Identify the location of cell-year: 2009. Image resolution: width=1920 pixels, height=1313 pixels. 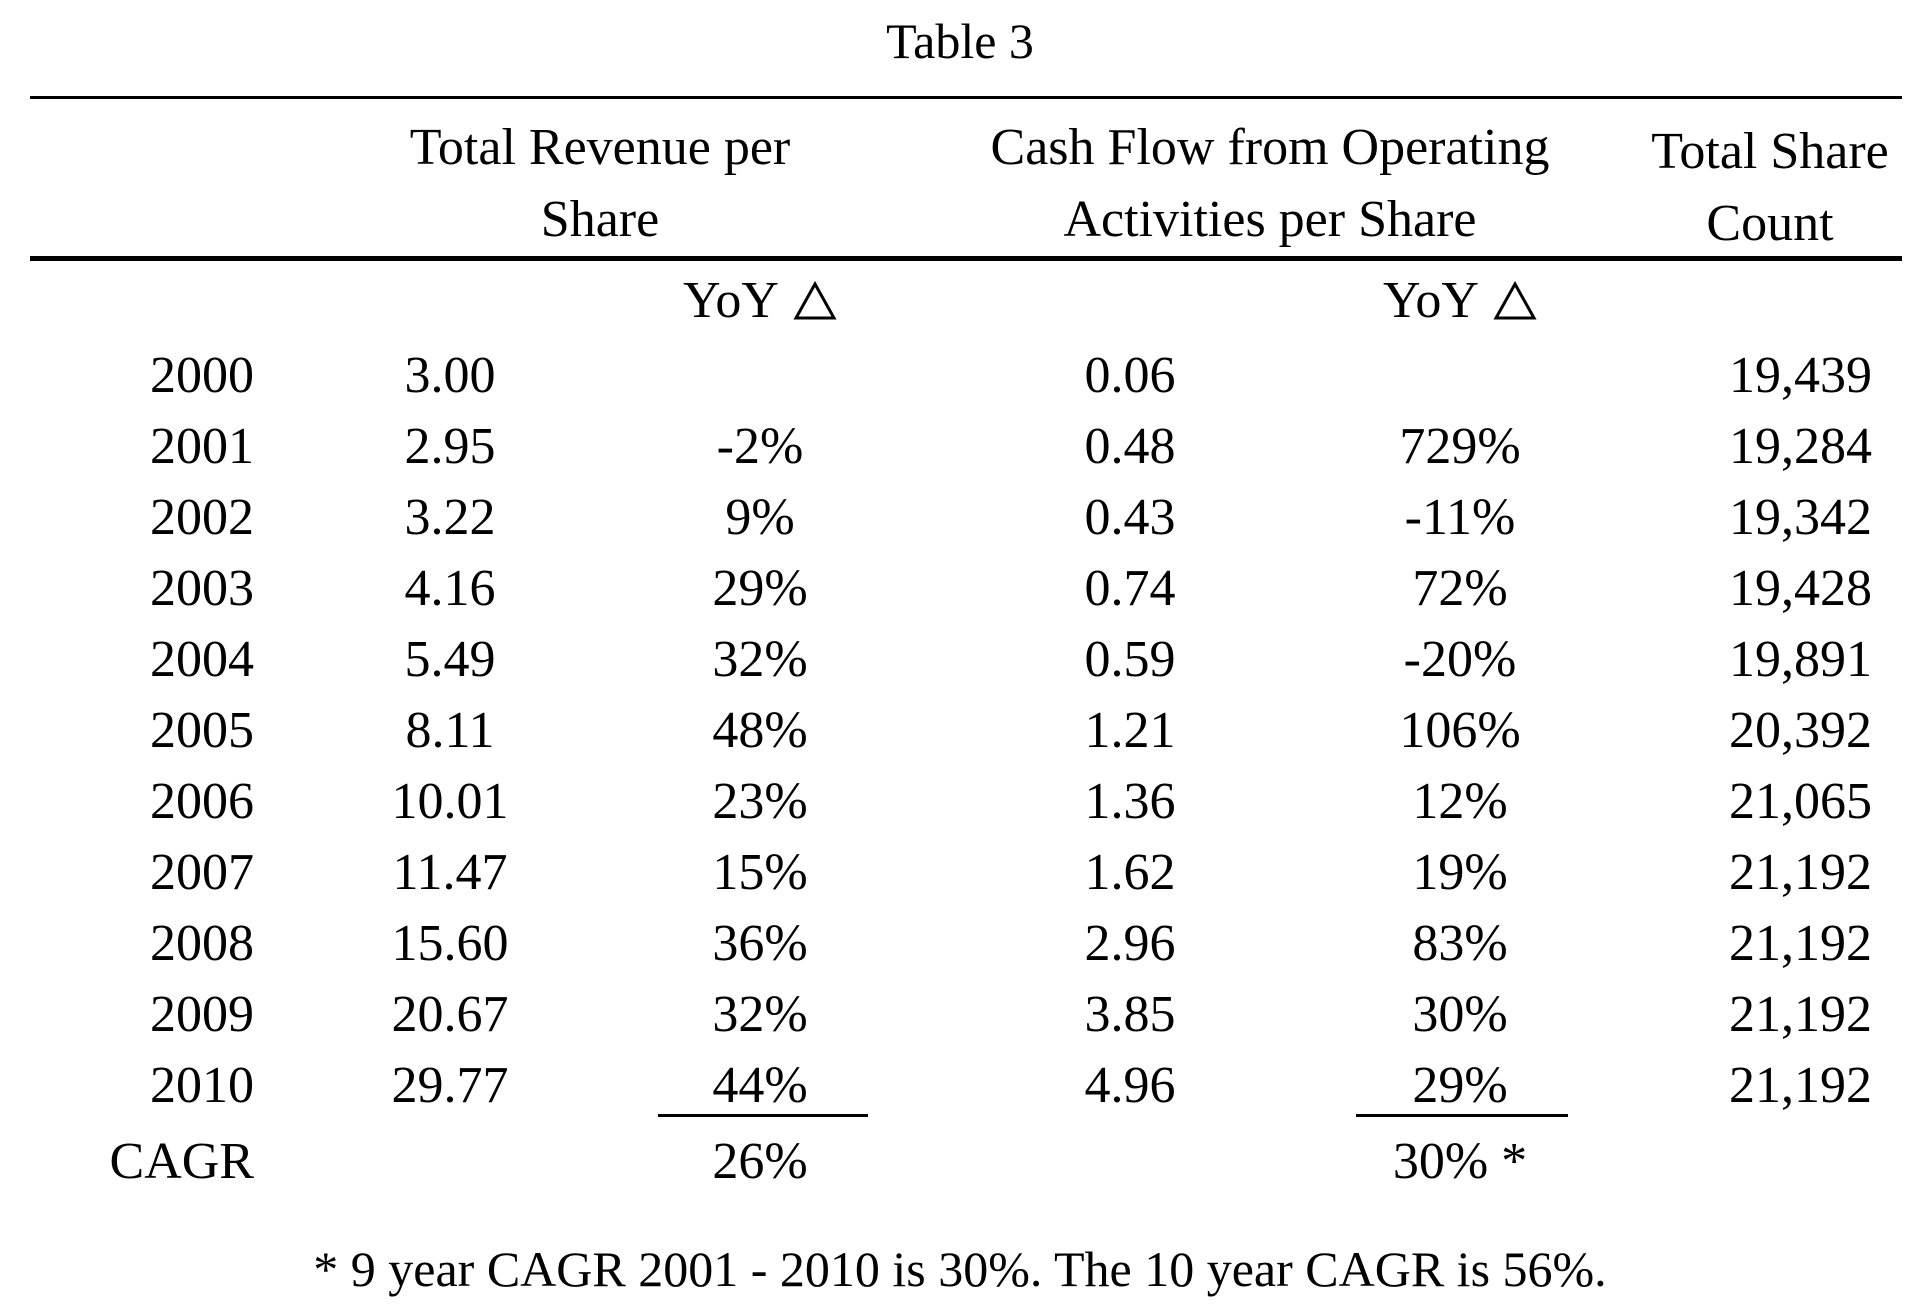
(202, 1014).